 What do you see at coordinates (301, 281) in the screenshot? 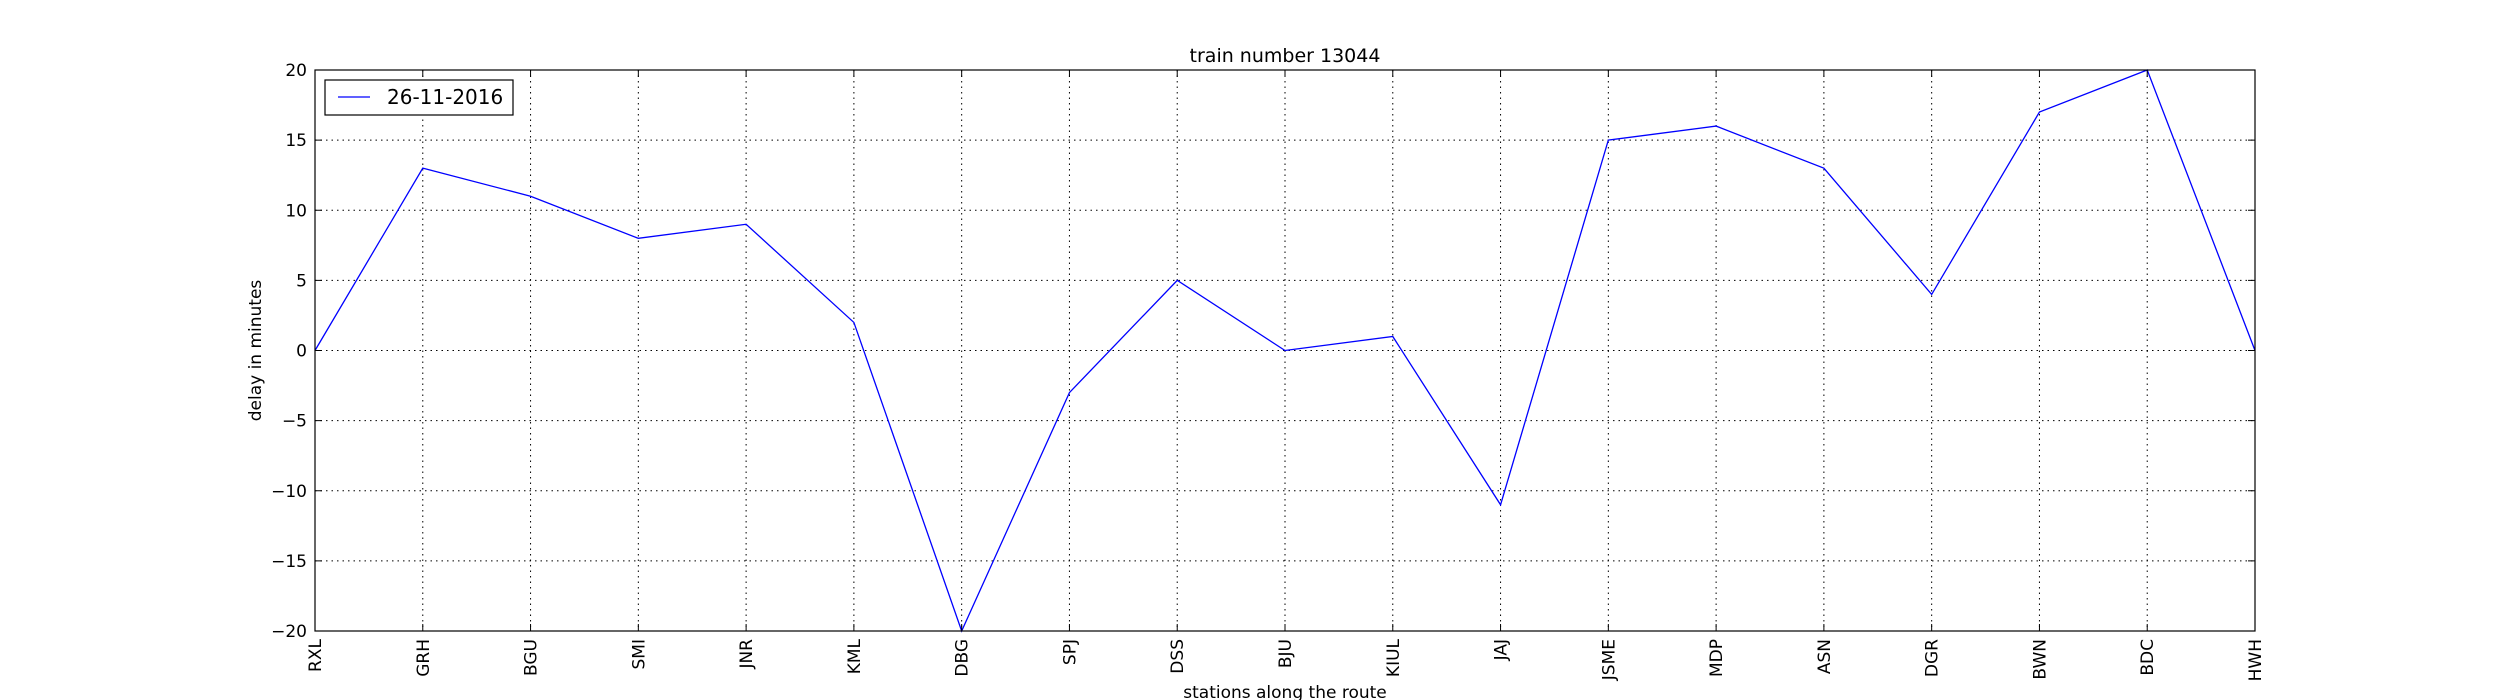
I see `y-tick-label: 5` at bounding box center [301, 281].